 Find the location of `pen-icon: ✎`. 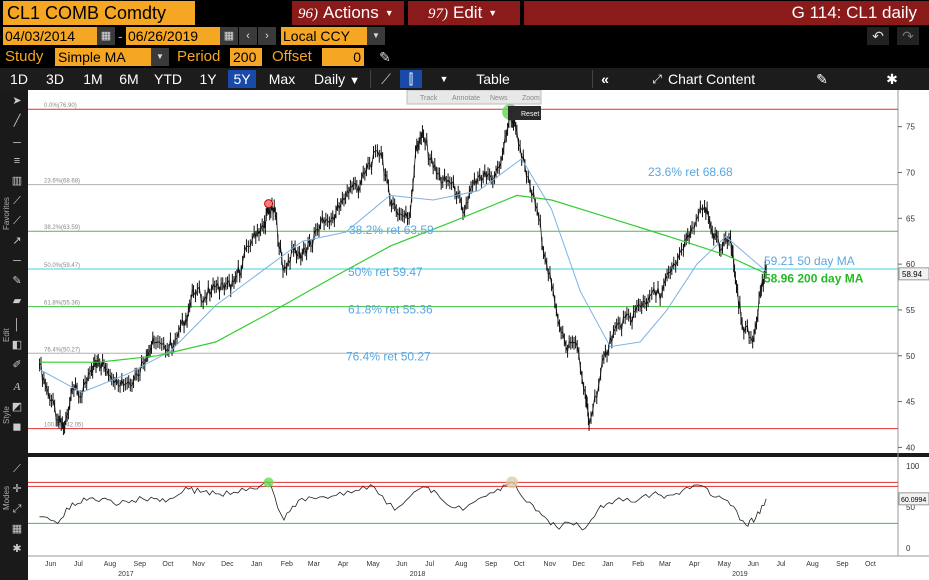

pen-icon: ✎ is located at coordinates (17, 281).